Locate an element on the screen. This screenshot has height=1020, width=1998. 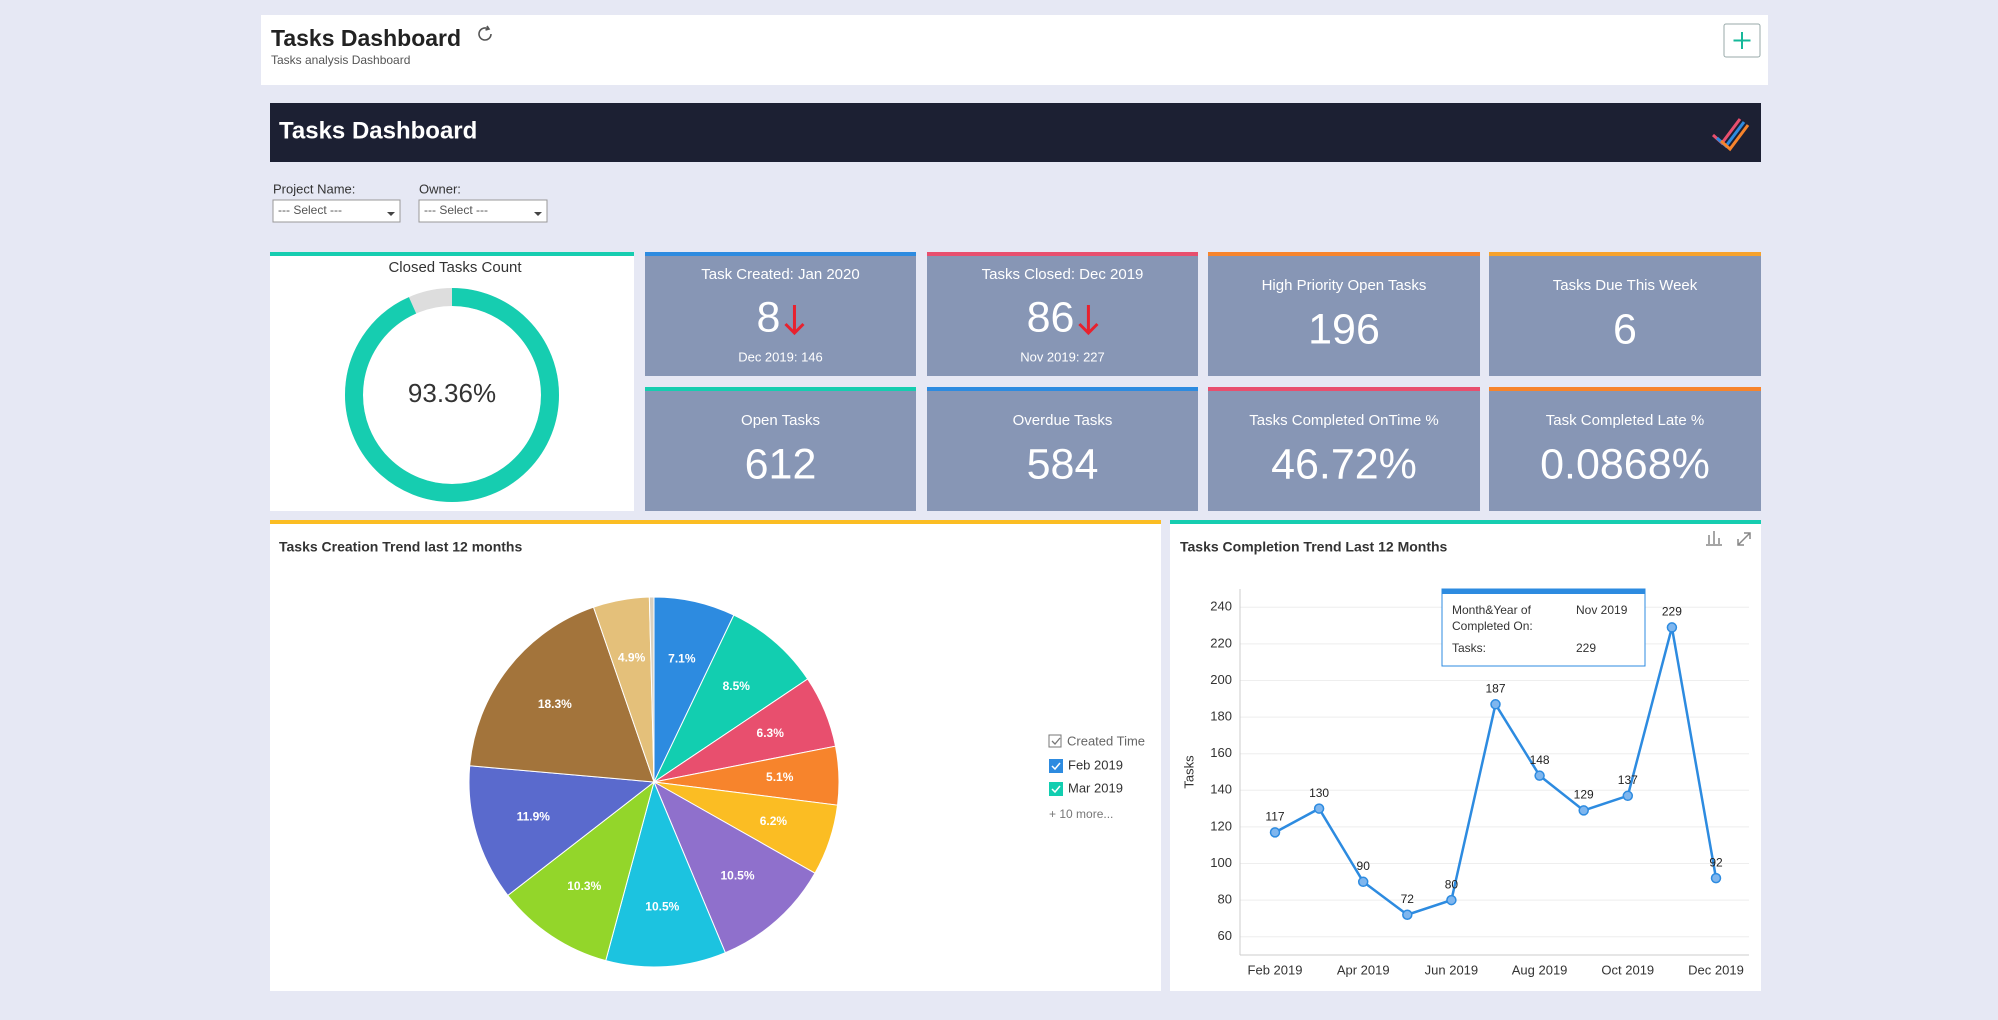
kpi-title: Overdue Tasks is located at coordinates (1063, 420).